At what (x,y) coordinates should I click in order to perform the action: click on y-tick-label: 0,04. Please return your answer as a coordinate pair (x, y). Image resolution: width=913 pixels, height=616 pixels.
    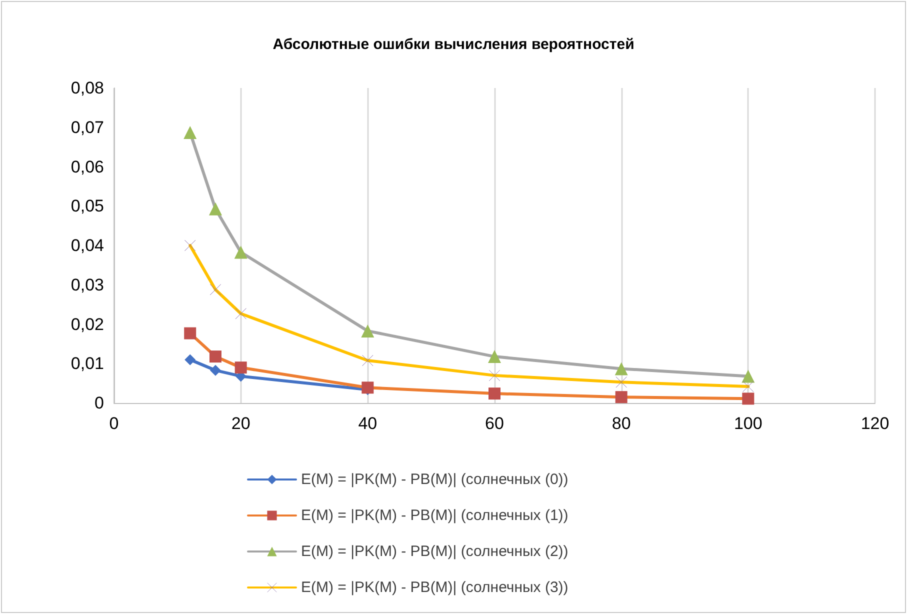
    Looking at the image, I should click on (87, 245).